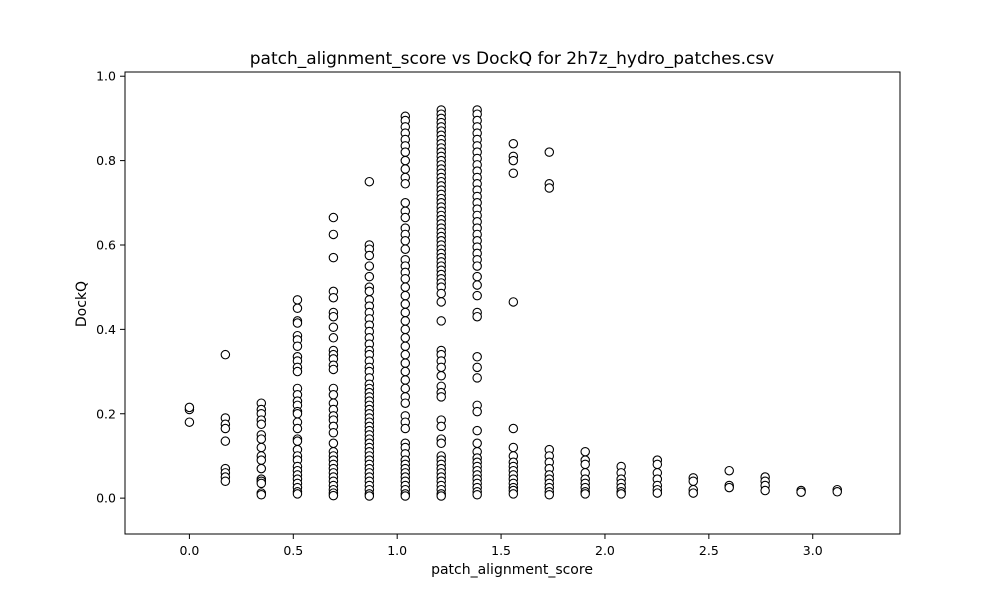  Describe the element at coordinates (106, 244) in the screenshot. I see `y-tick-label: 0.6` at that location.